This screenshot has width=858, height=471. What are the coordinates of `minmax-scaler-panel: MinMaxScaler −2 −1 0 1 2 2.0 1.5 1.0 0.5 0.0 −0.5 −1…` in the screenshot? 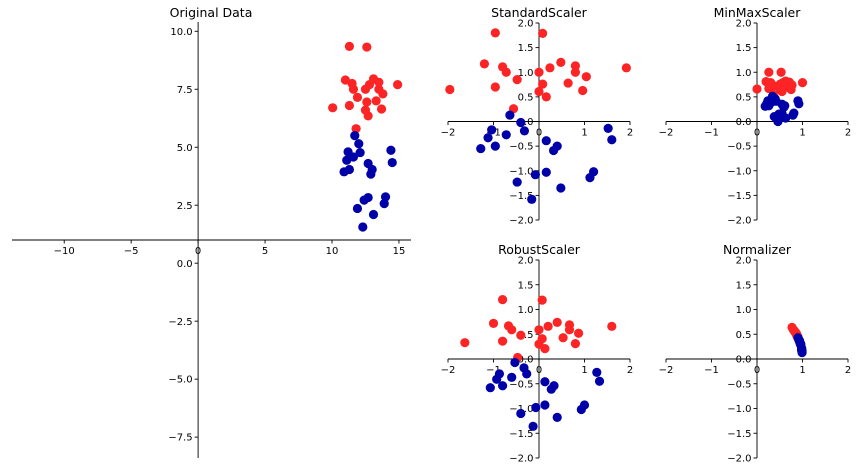 It's located at (755, 116).